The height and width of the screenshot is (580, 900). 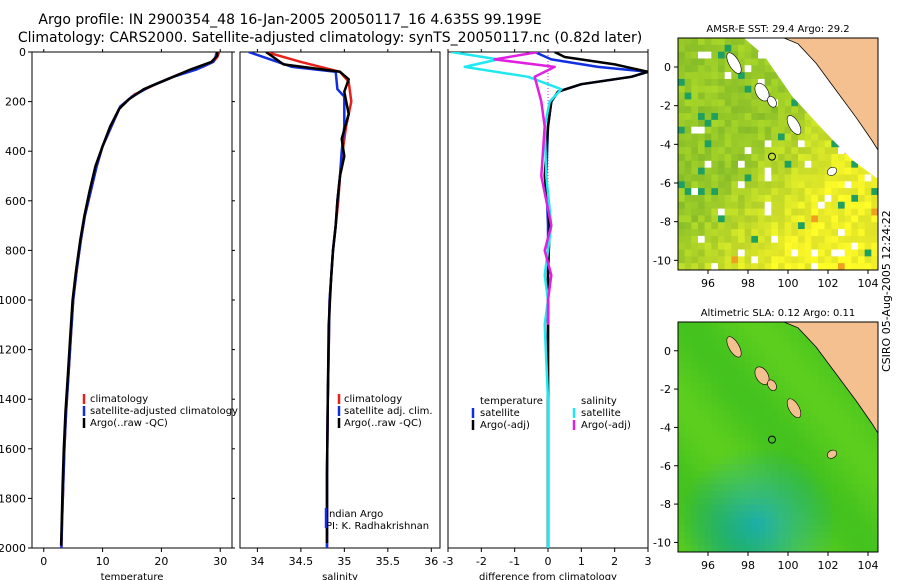 I want to click on x-tick-label: -3, so click(x=448, y=561).